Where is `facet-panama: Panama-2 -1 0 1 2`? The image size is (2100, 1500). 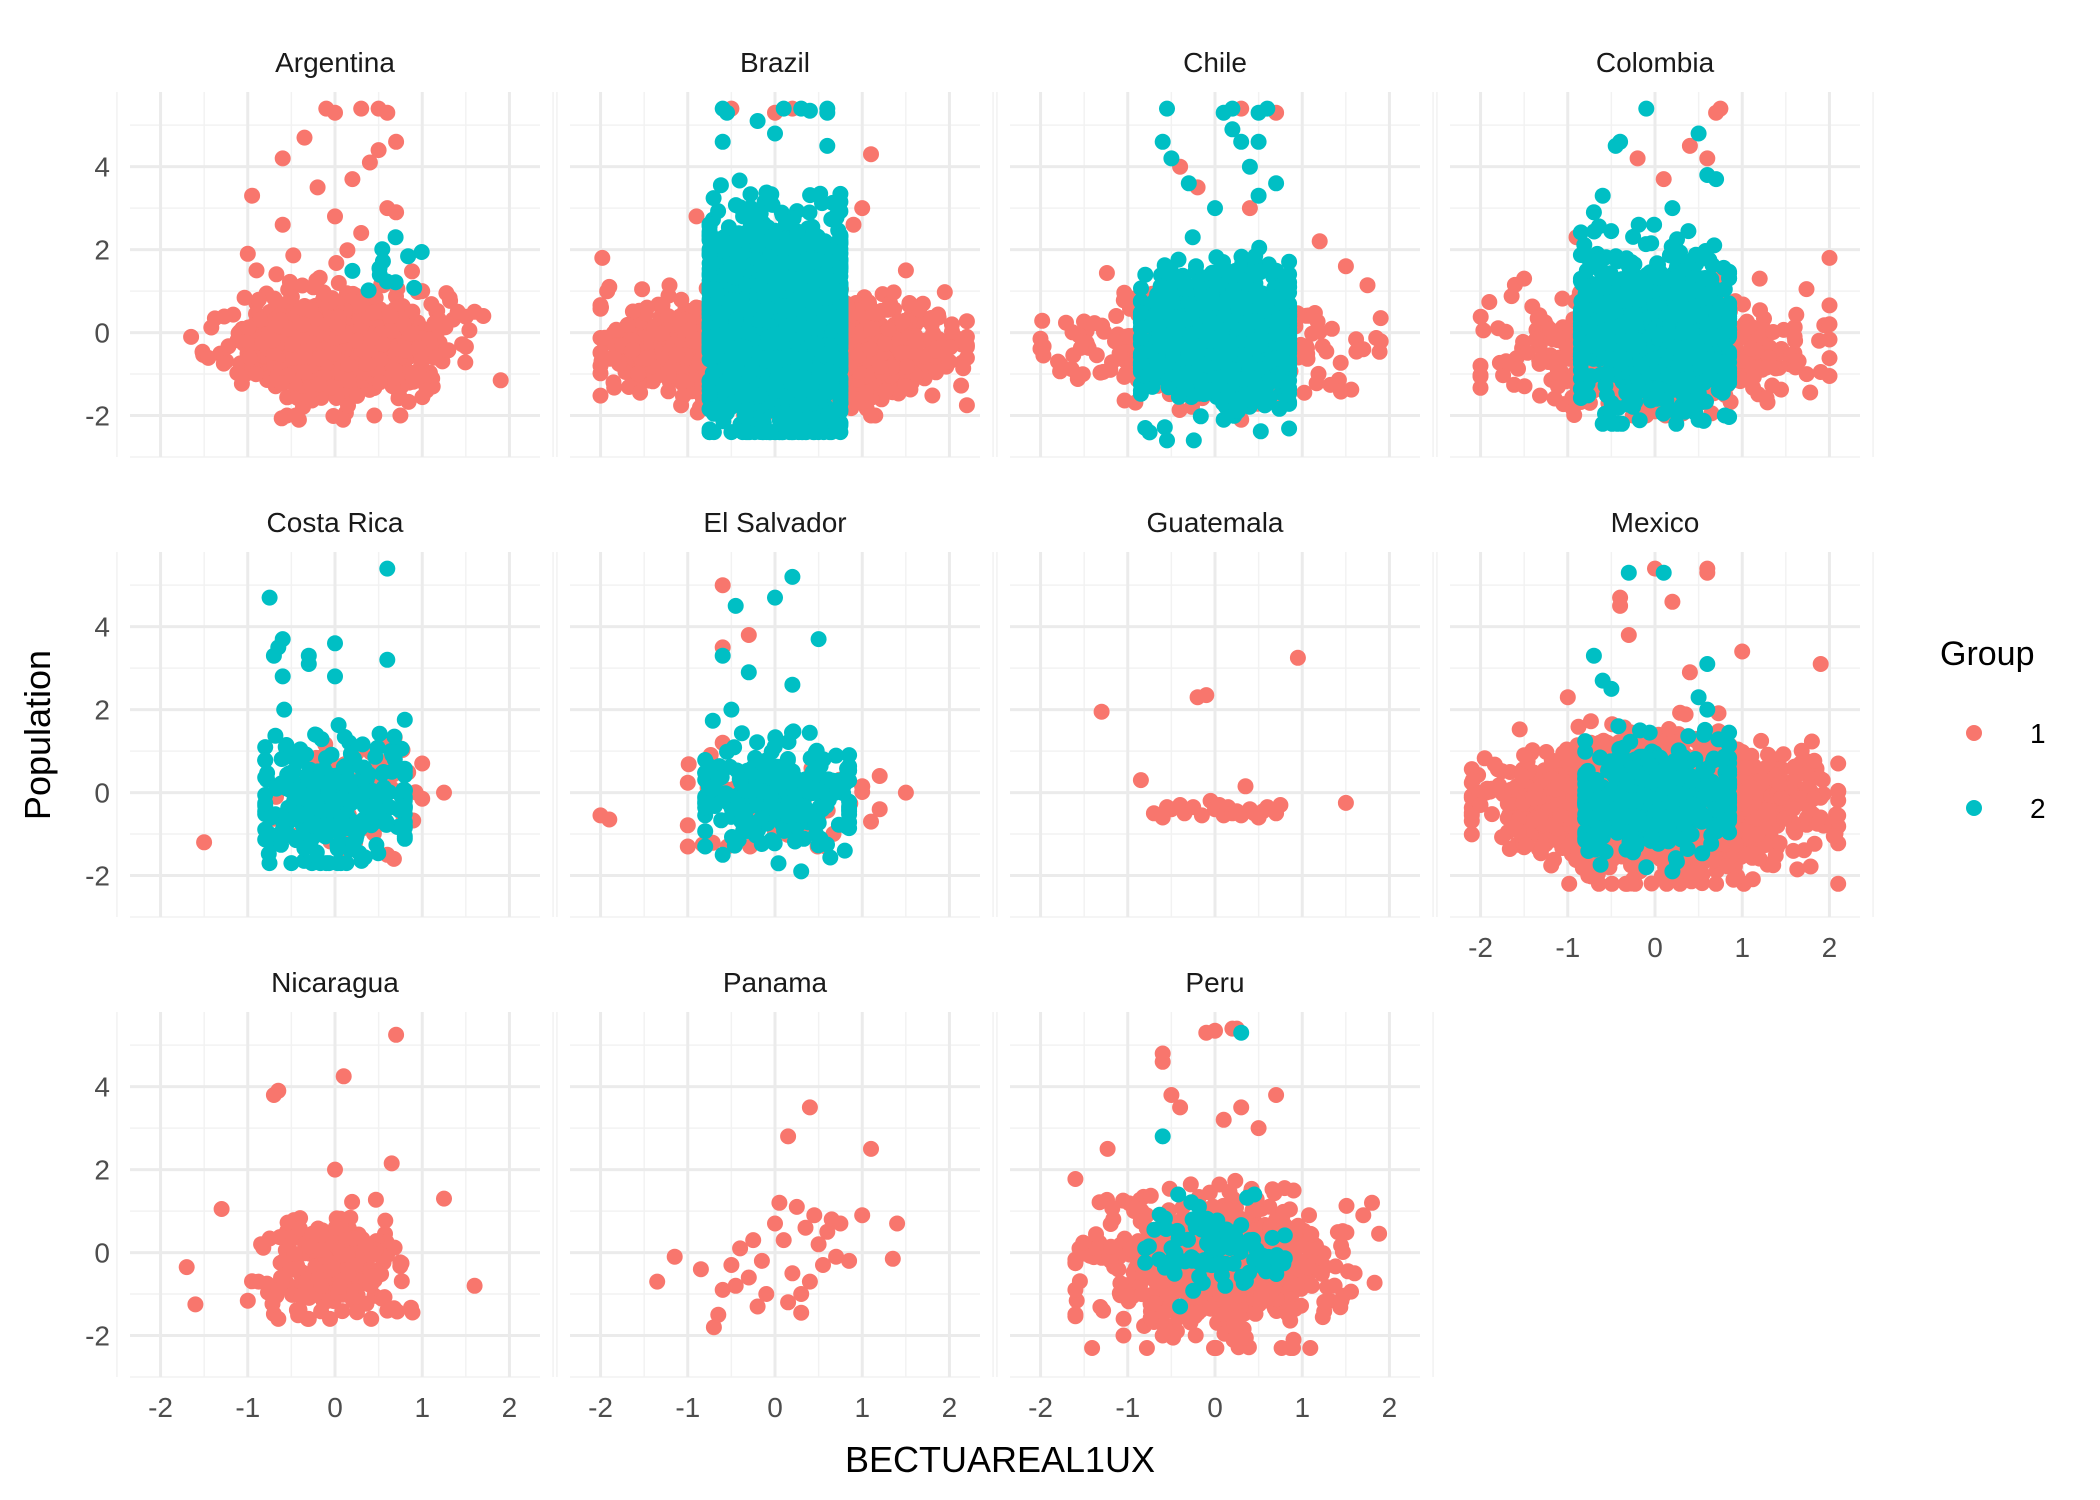 facet-panama: Panama-2 -1 0 1 2 is located at coordinates (775, 1195).